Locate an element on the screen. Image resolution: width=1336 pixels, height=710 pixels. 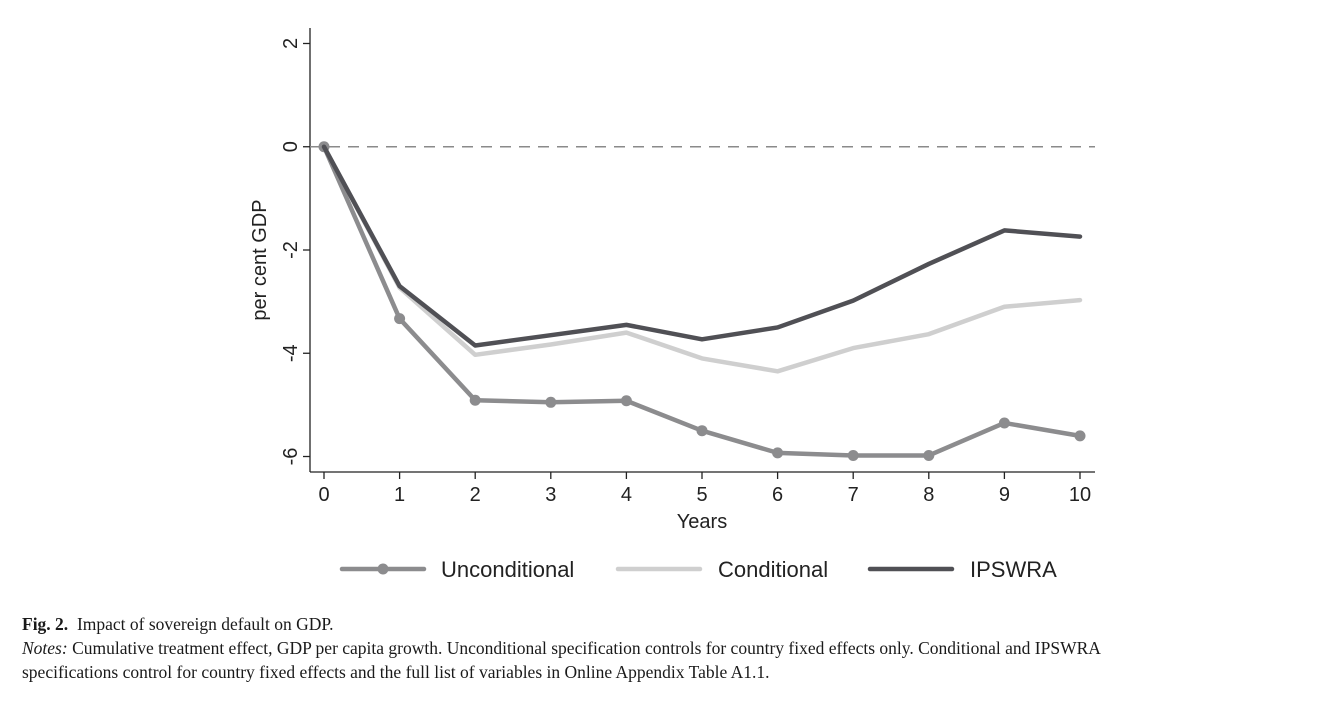
x-tick-label: 0 is located at coordinates (323, 495).